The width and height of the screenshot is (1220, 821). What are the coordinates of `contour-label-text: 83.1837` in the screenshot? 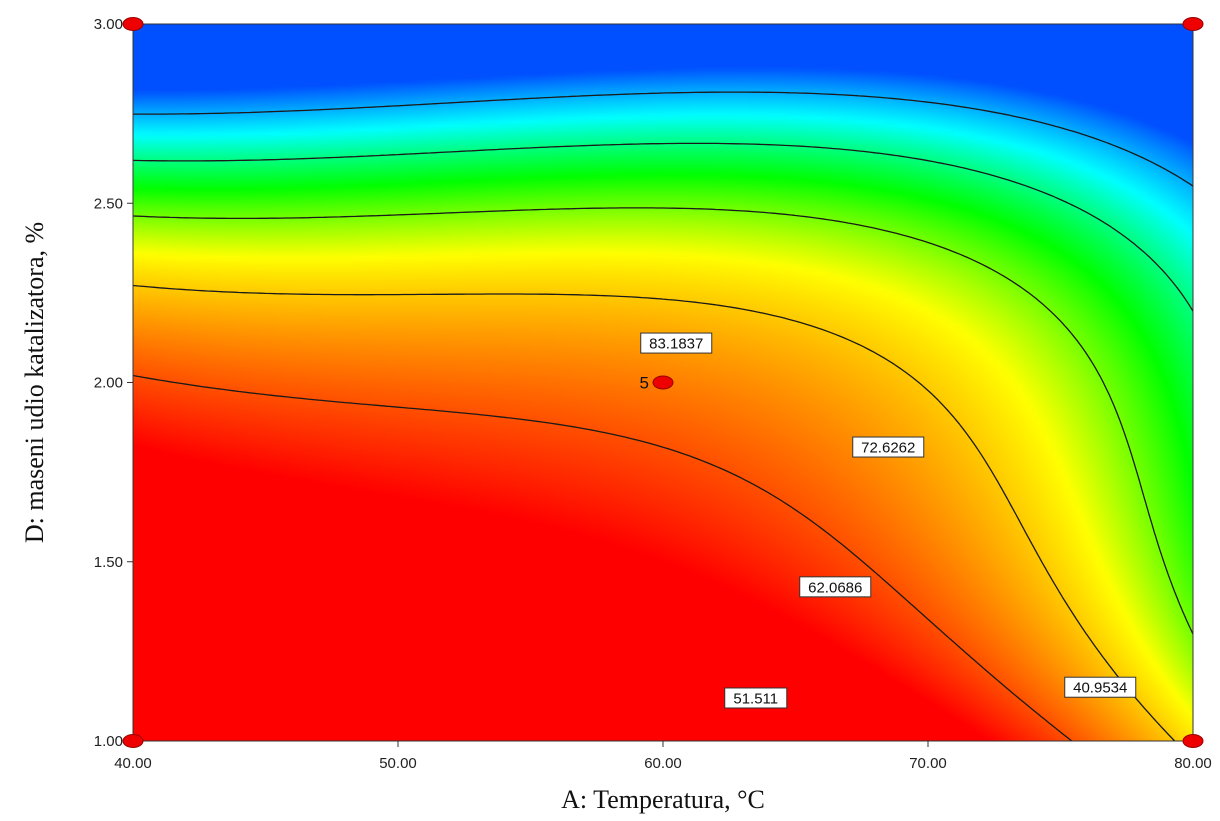 It's located at (676, 344).